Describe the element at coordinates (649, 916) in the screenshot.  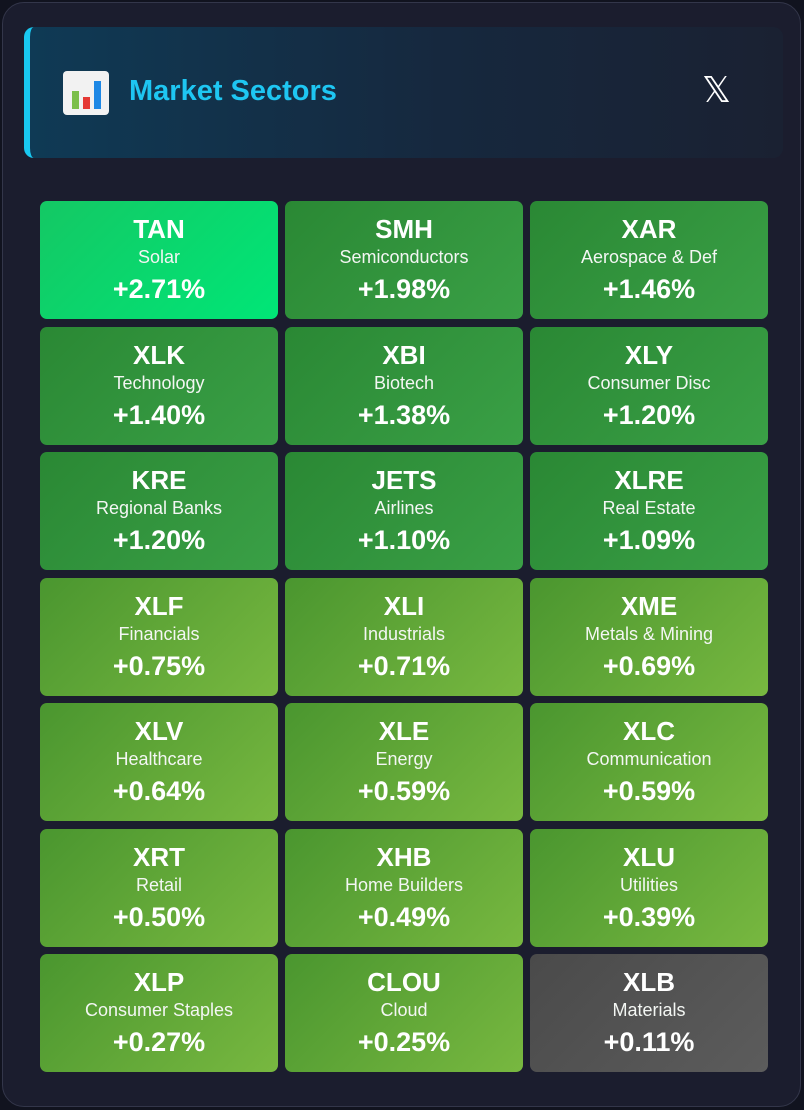
I see `sector-change: +0.39%` at that location.